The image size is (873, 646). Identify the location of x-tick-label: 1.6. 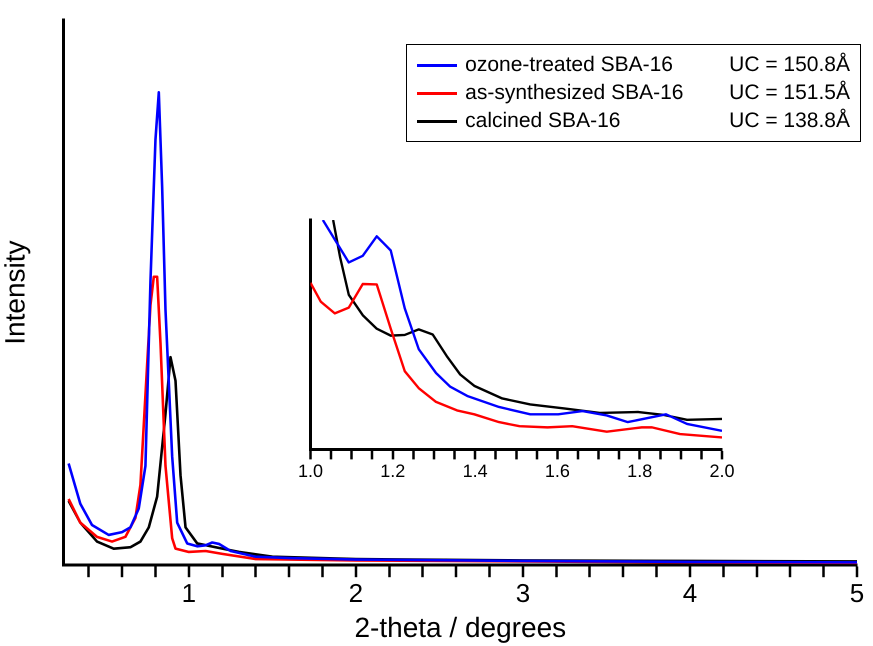
(557, 471).